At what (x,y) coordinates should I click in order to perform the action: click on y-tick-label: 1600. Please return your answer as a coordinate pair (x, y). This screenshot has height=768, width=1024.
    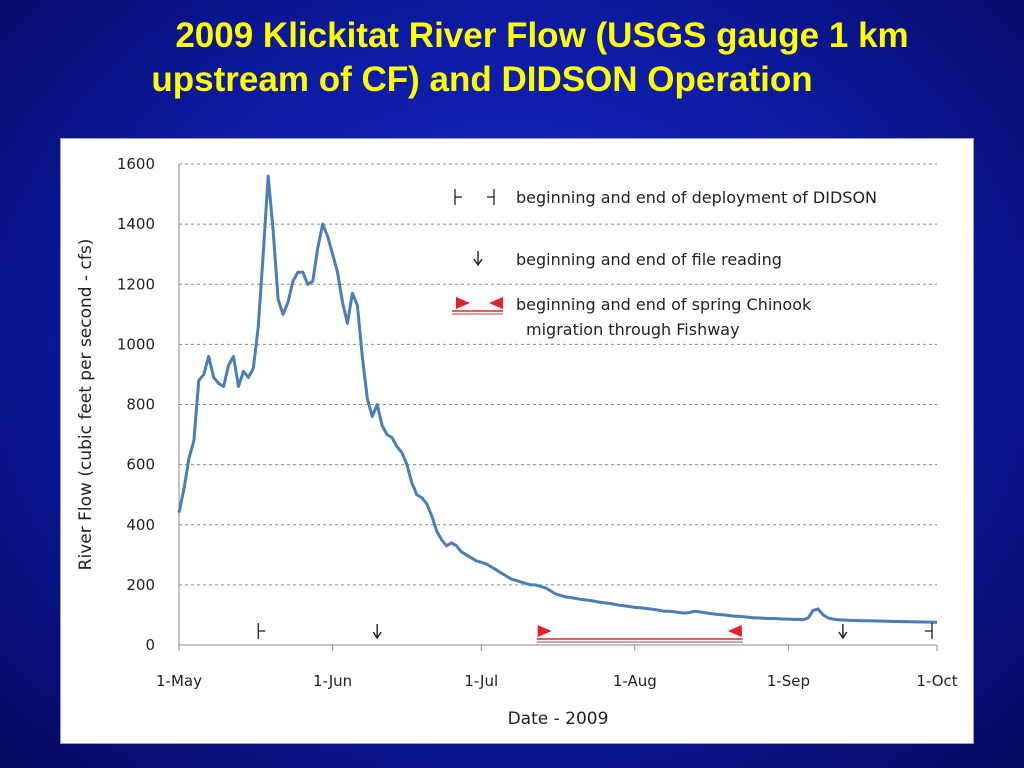
    Looking at the image, I should click on (136, 164).